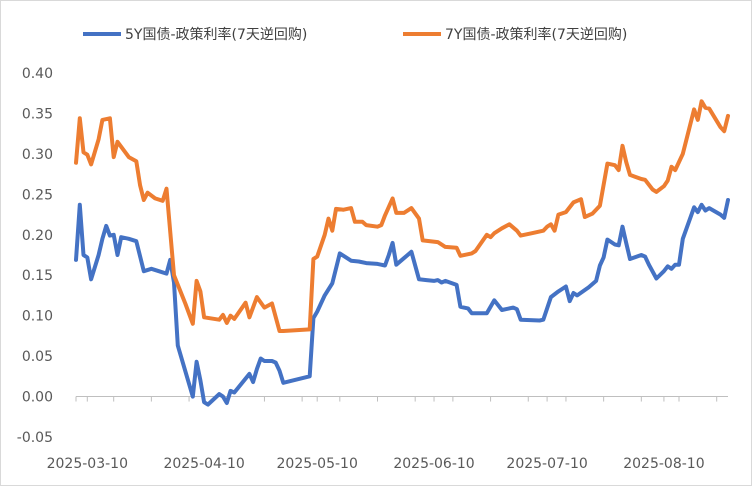 The height and width of the screenshot is (486, 752). What do you see at coordinates (401, 399) in the screenshot?
I see `x-axis` at bounding box center [401, 399].